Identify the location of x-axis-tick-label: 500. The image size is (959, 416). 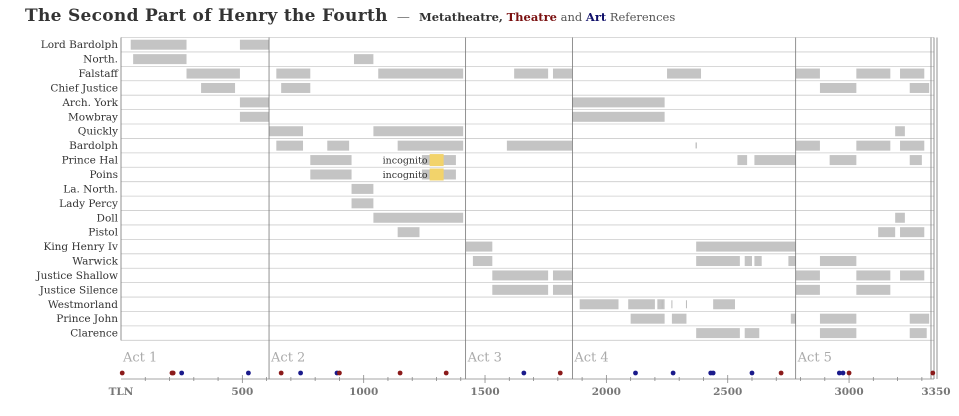
(242, 392).